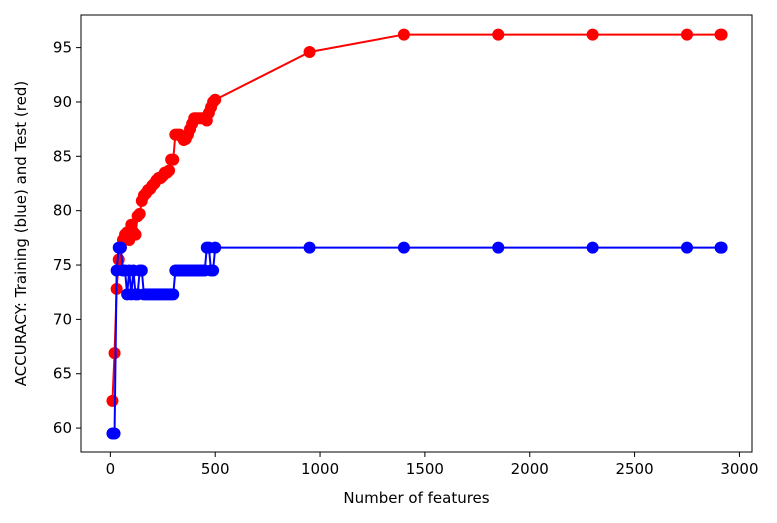  Describe the element at coordinates (530, 469) in the screenshot. I see `x-tick-label: 2000` at that location.